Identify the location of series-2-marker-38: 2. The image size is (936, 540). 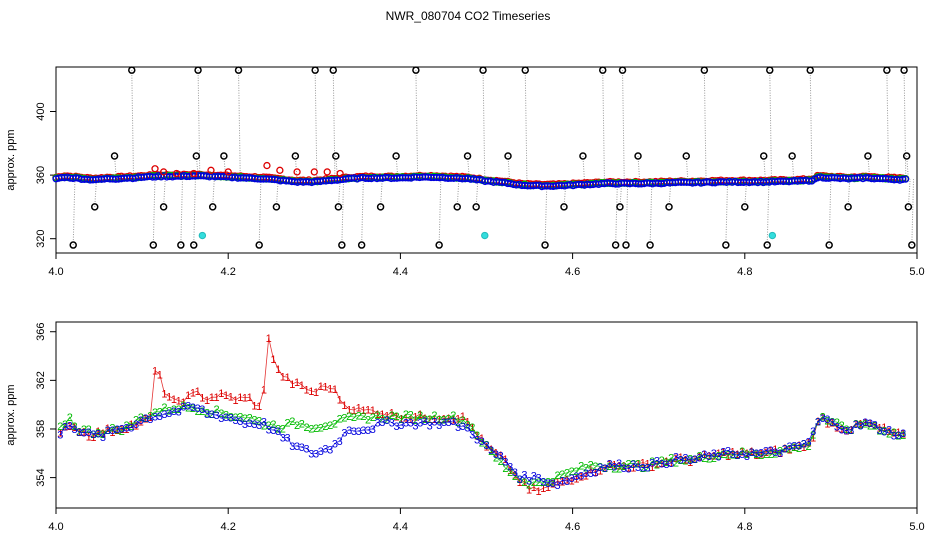
(240, 418).